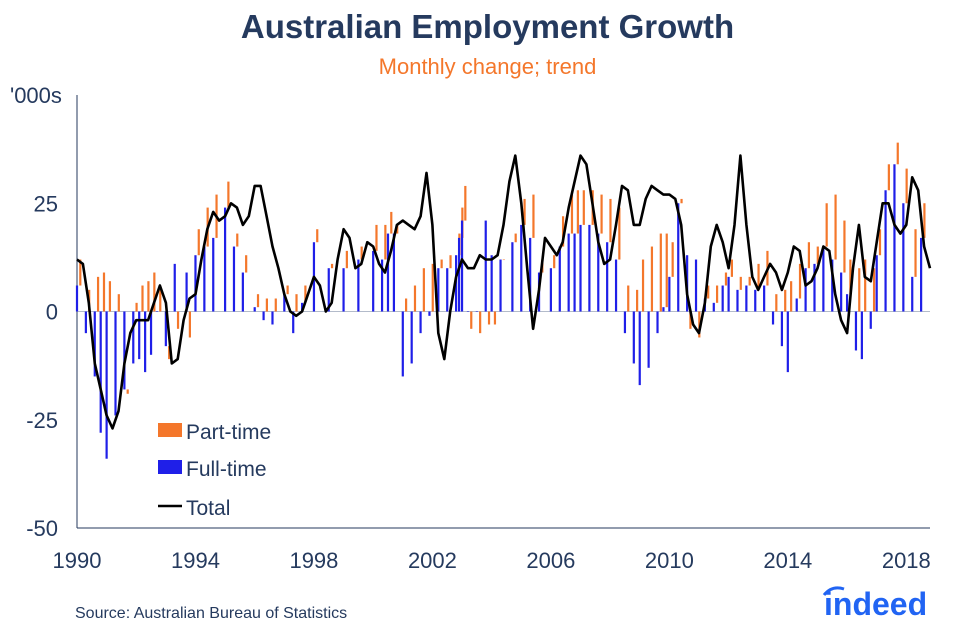 The width and height of the screenshot is (975, 638). Describe the element at coordinates (208, 508) in the screenshot. I see `legend-label: Total` at that location.